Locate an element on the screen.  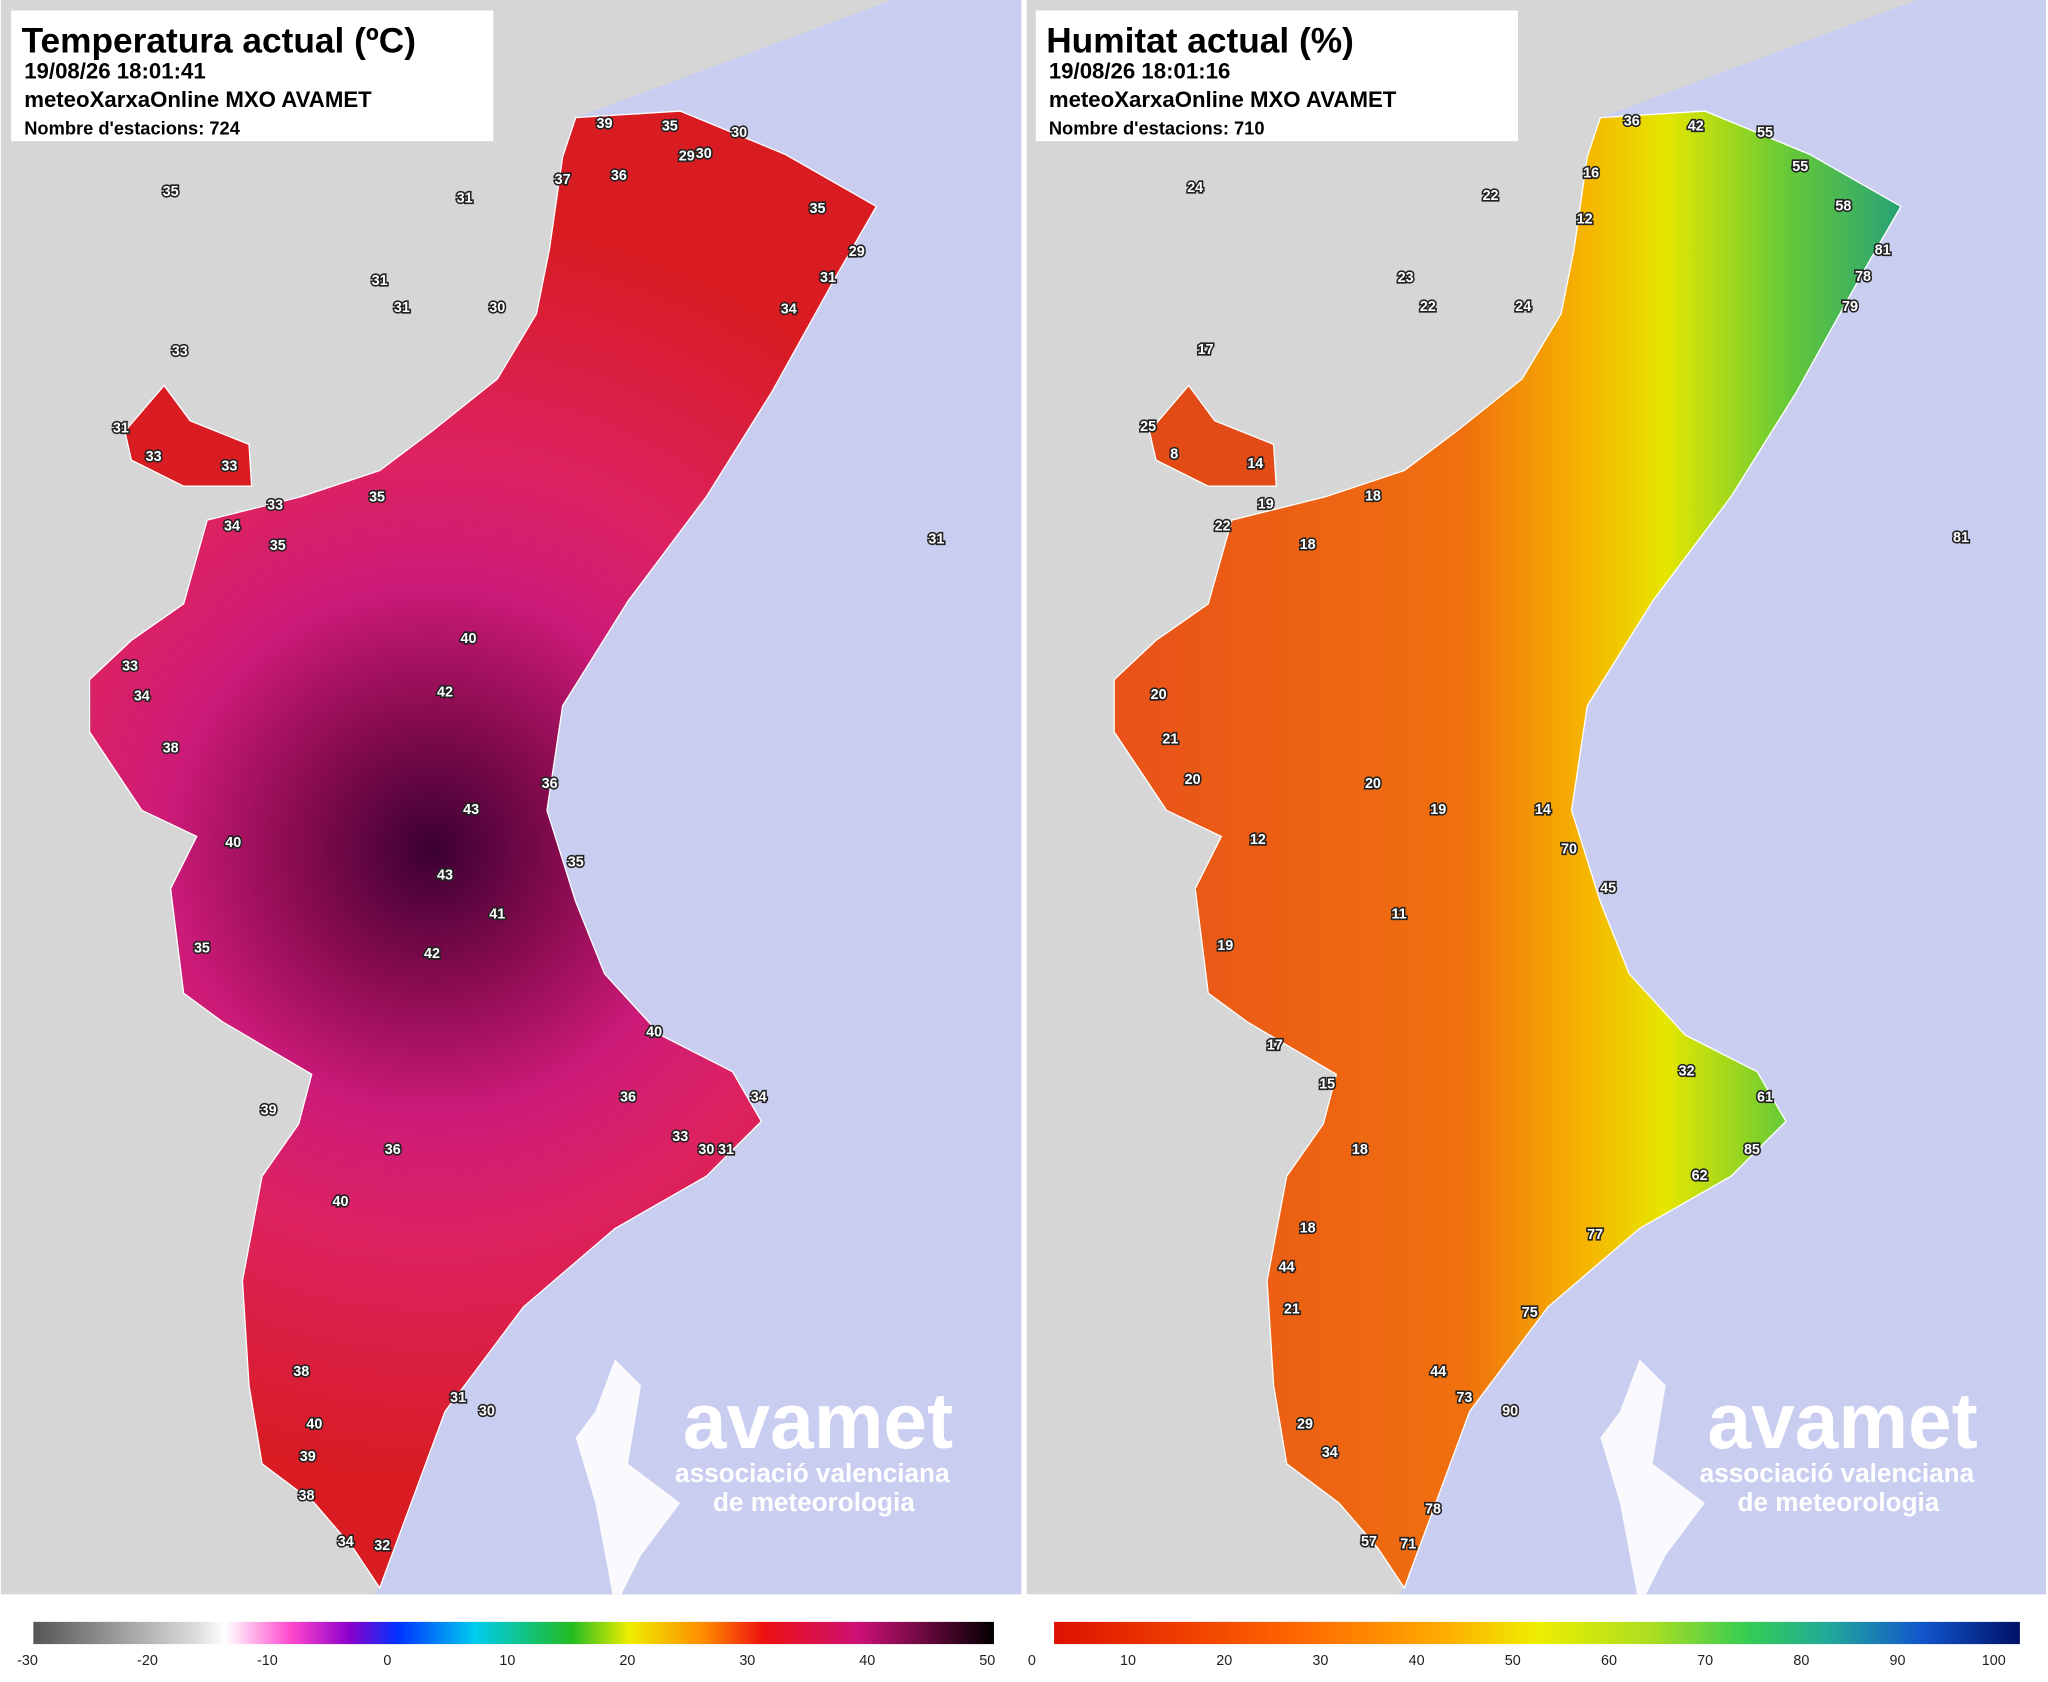
header-box is located at coordinates (252, 76).